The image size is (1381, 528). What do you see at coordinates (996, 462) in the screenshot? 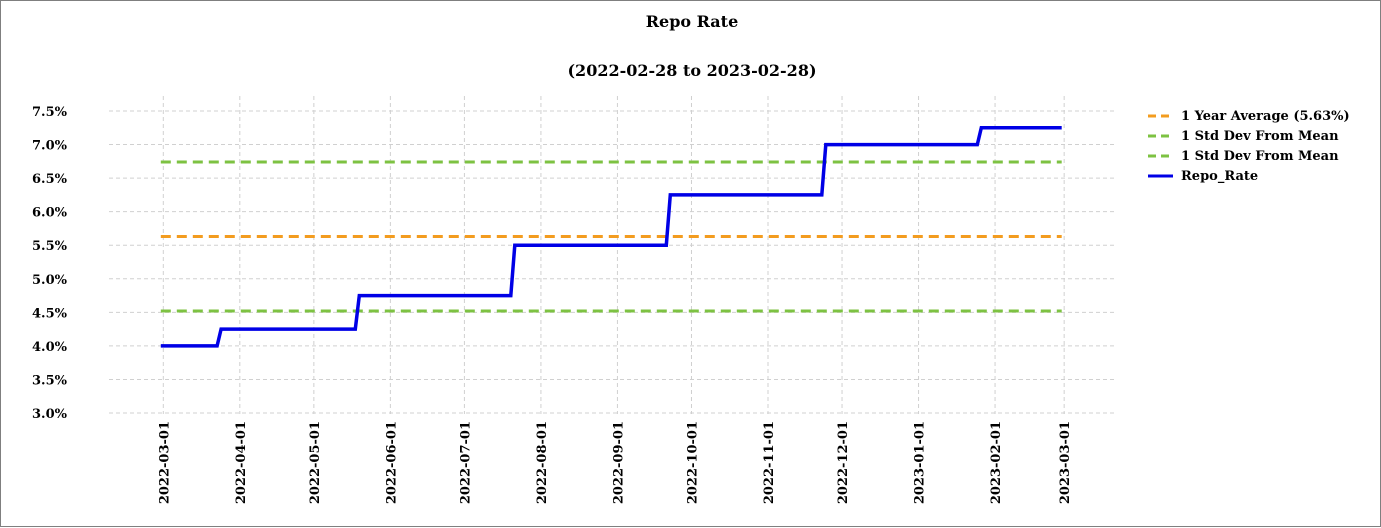
I see `x-tick-label: 2023-02-01` at bounding box center [996, 462].